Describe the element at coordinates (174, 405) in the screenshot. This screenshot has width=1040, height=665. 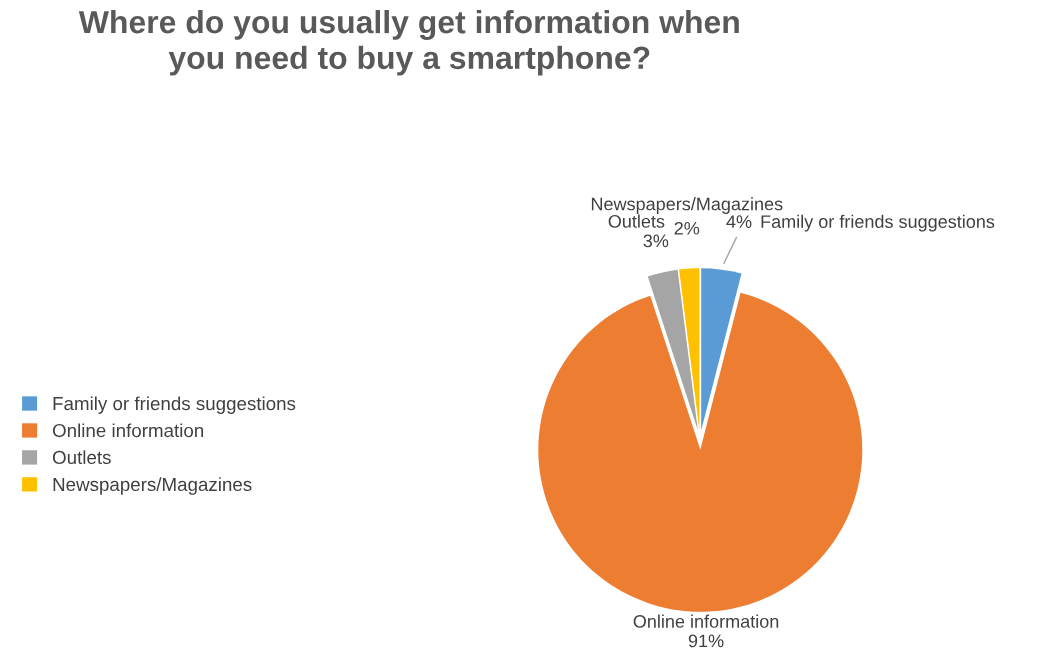
I see `legend-label: Family or friends suggestions` at that location.